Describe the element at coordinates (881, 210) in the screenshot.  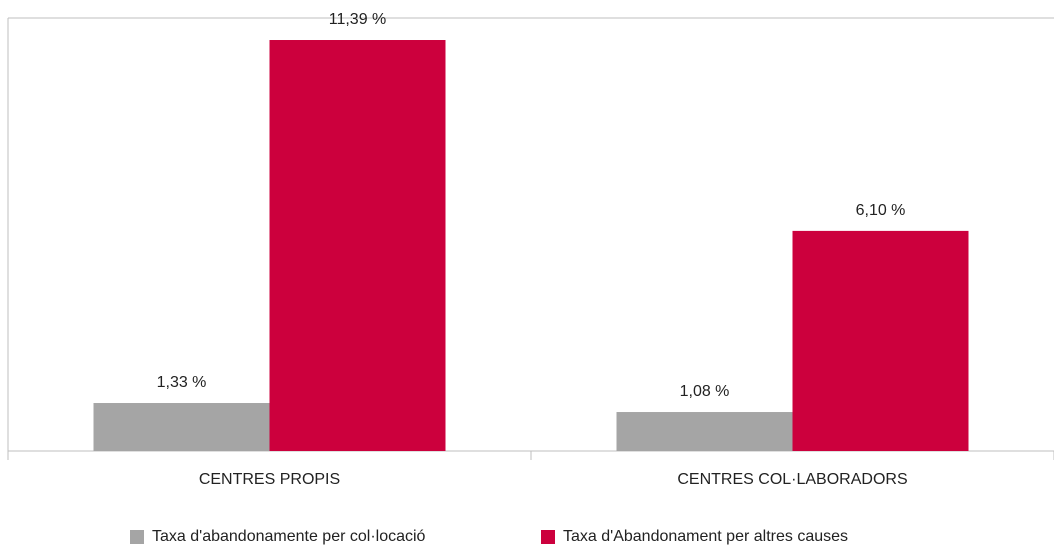
I see `value-label: 6,10 %` at that location.